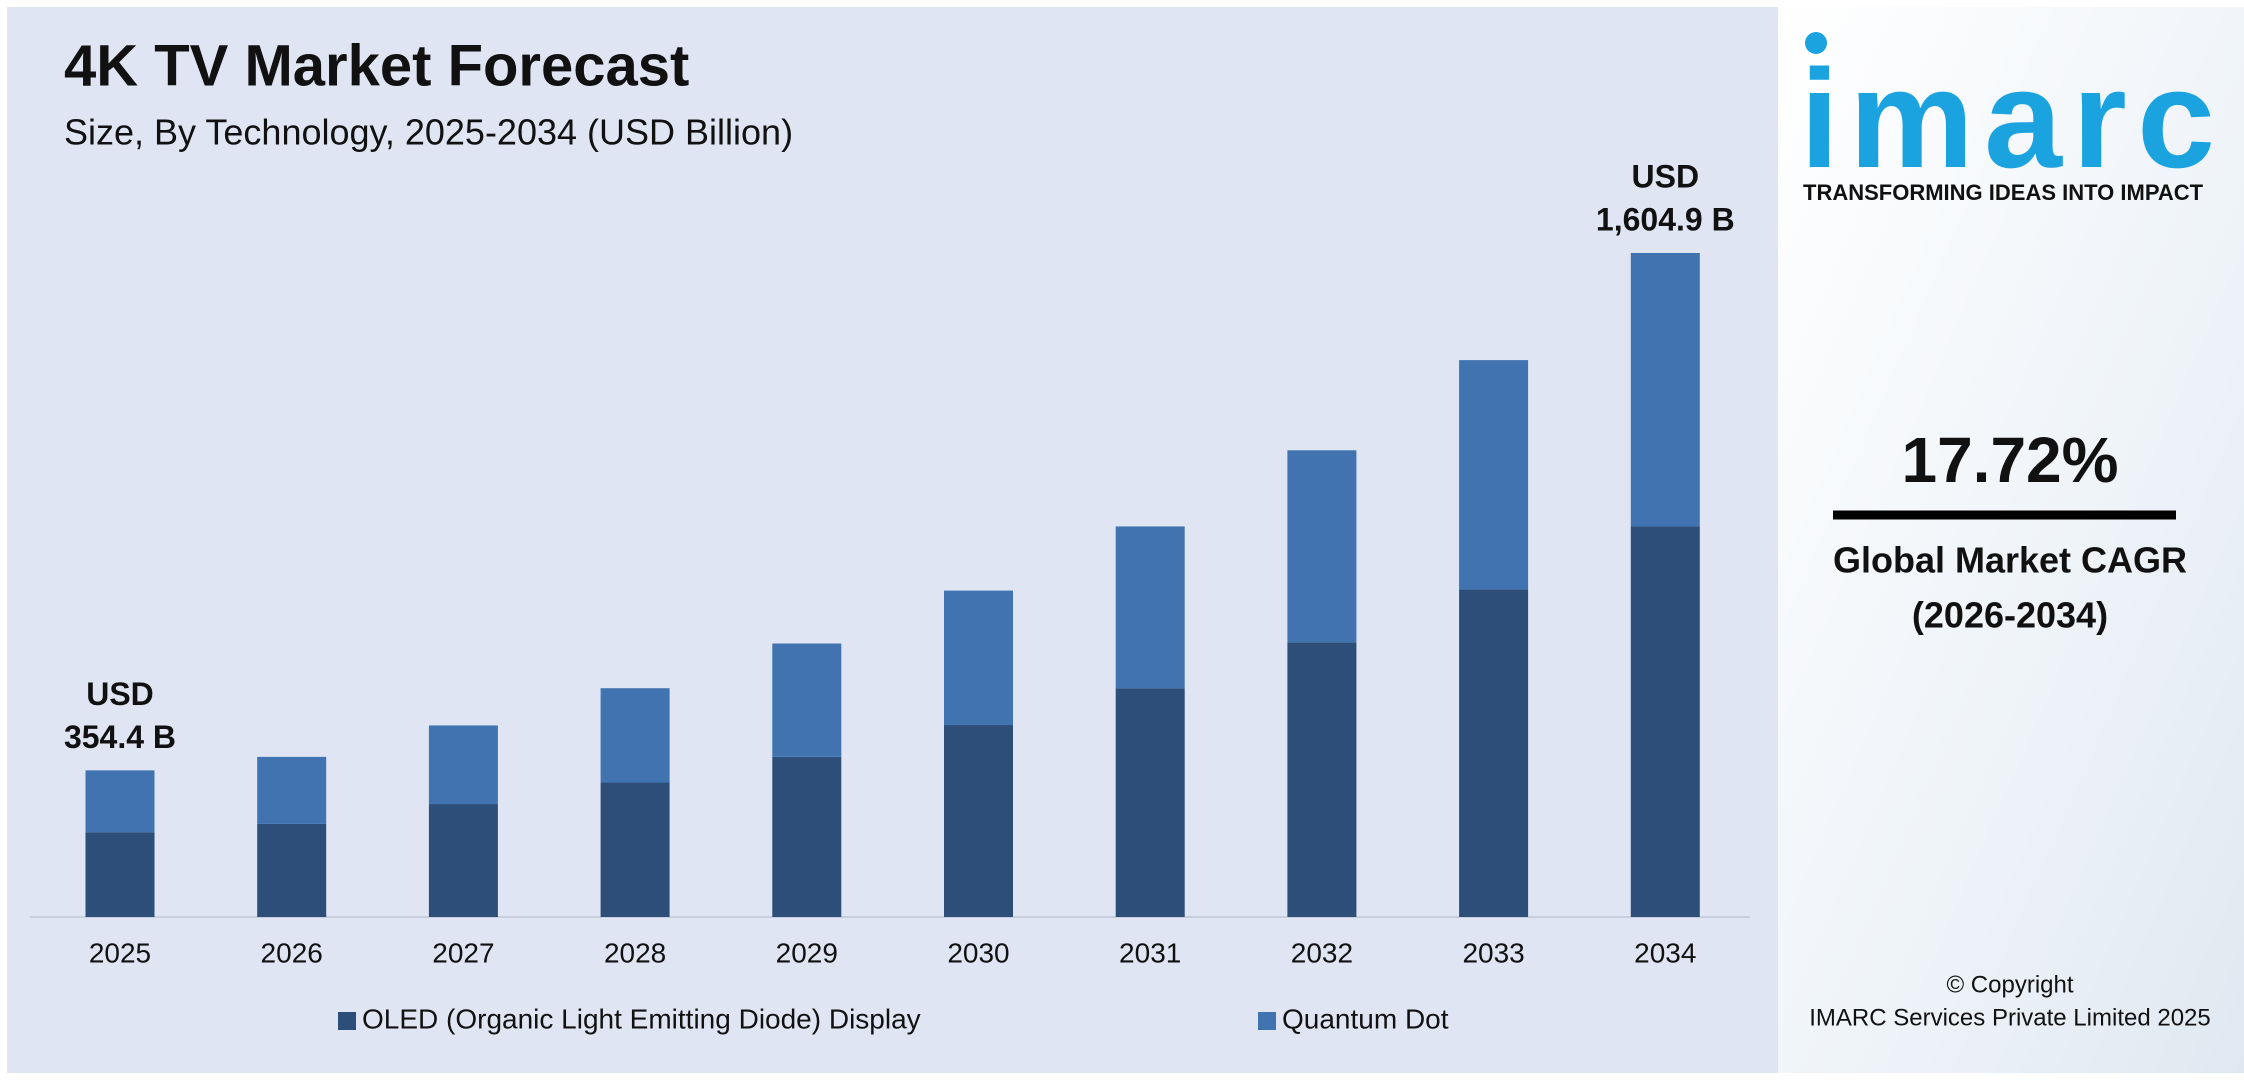 This screenshot has height=1082, width=2244. What do you see at coordinates (2007, 118) in the screenshot?
I see `logo: imarc` at bounding box center [2007, 118].